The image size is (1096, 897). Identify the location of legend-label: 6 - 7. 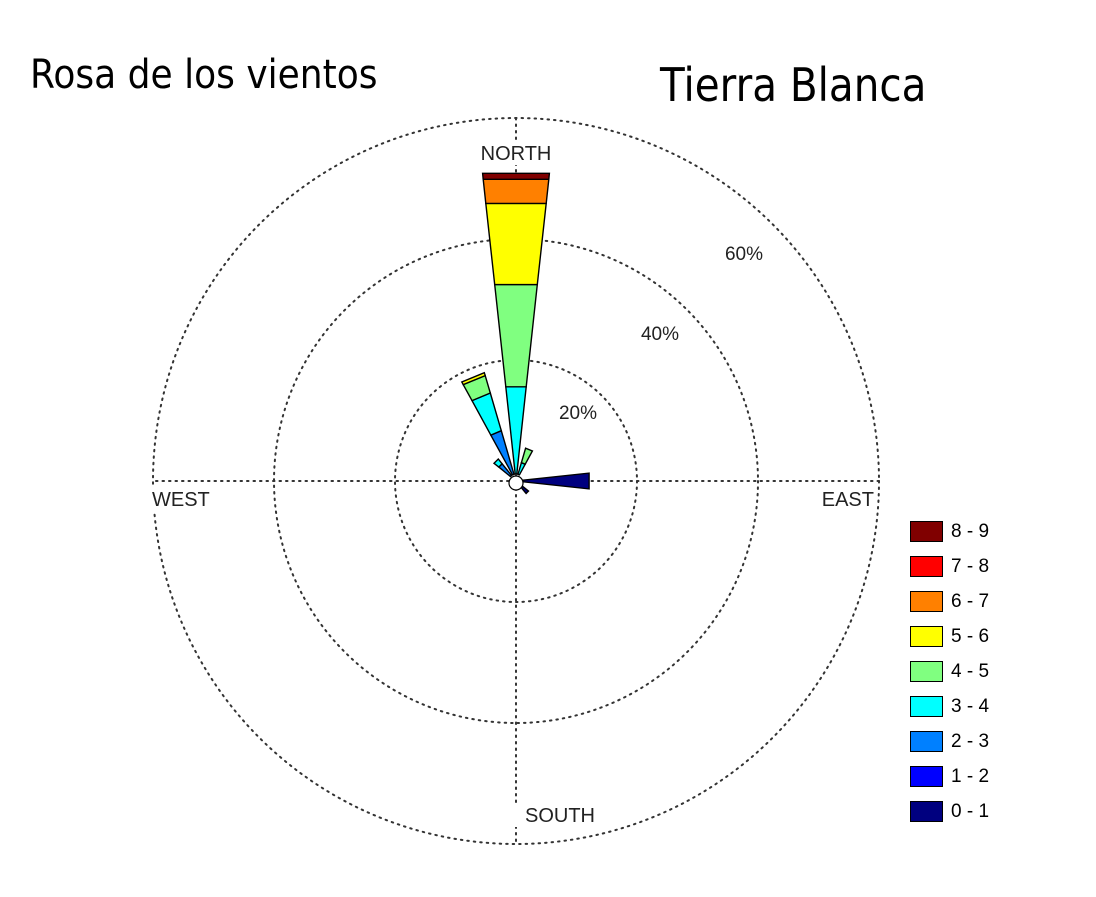
(970, 601).